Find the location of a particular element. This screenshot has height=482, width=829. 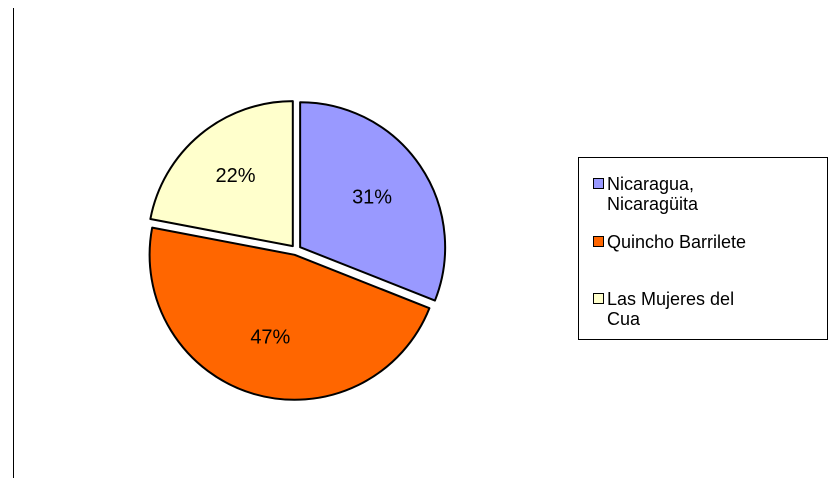

legend-swatch-nicaragua is located at coordinates (598, 183).